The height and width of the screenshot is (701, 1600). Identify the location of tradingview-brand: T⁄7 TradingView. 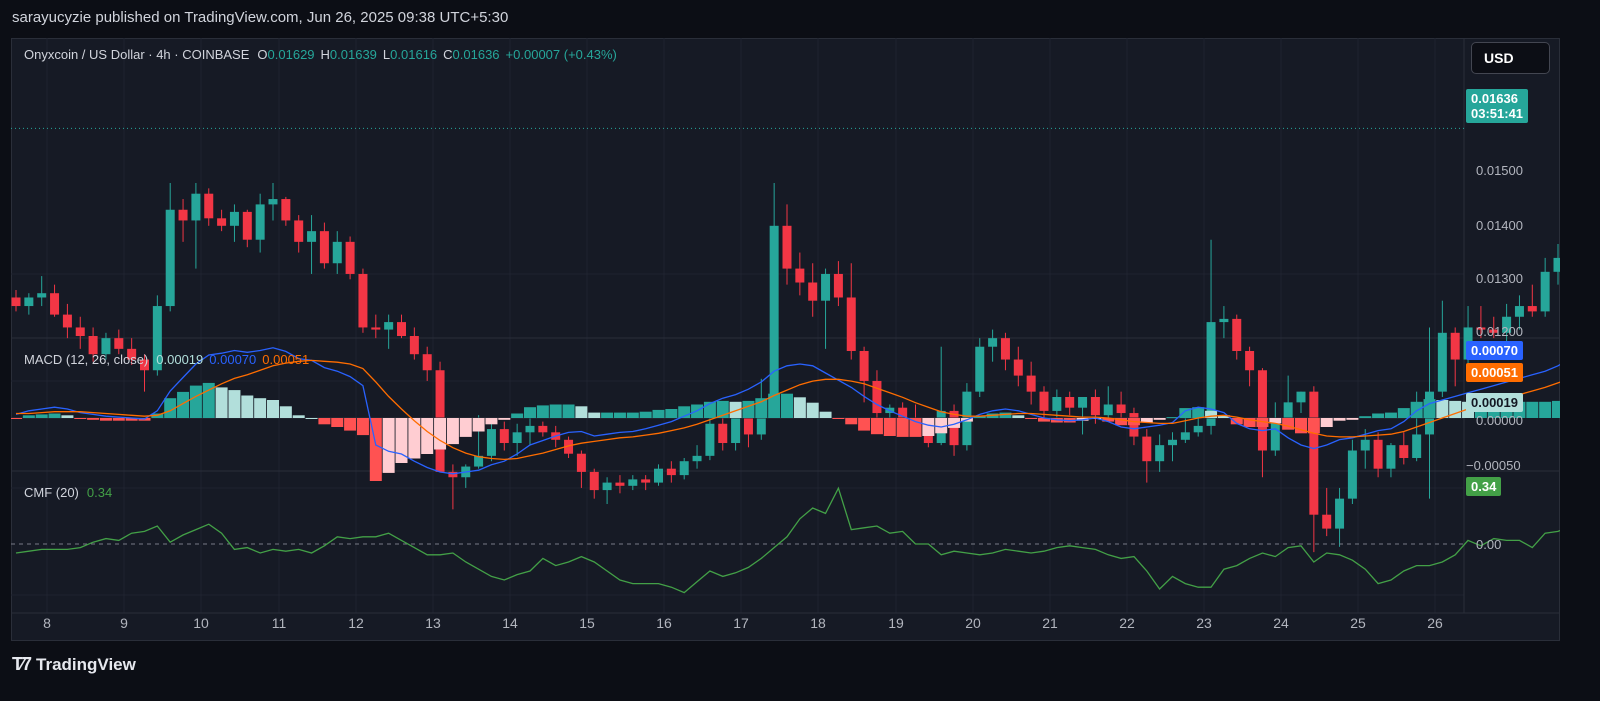
(74, 664).